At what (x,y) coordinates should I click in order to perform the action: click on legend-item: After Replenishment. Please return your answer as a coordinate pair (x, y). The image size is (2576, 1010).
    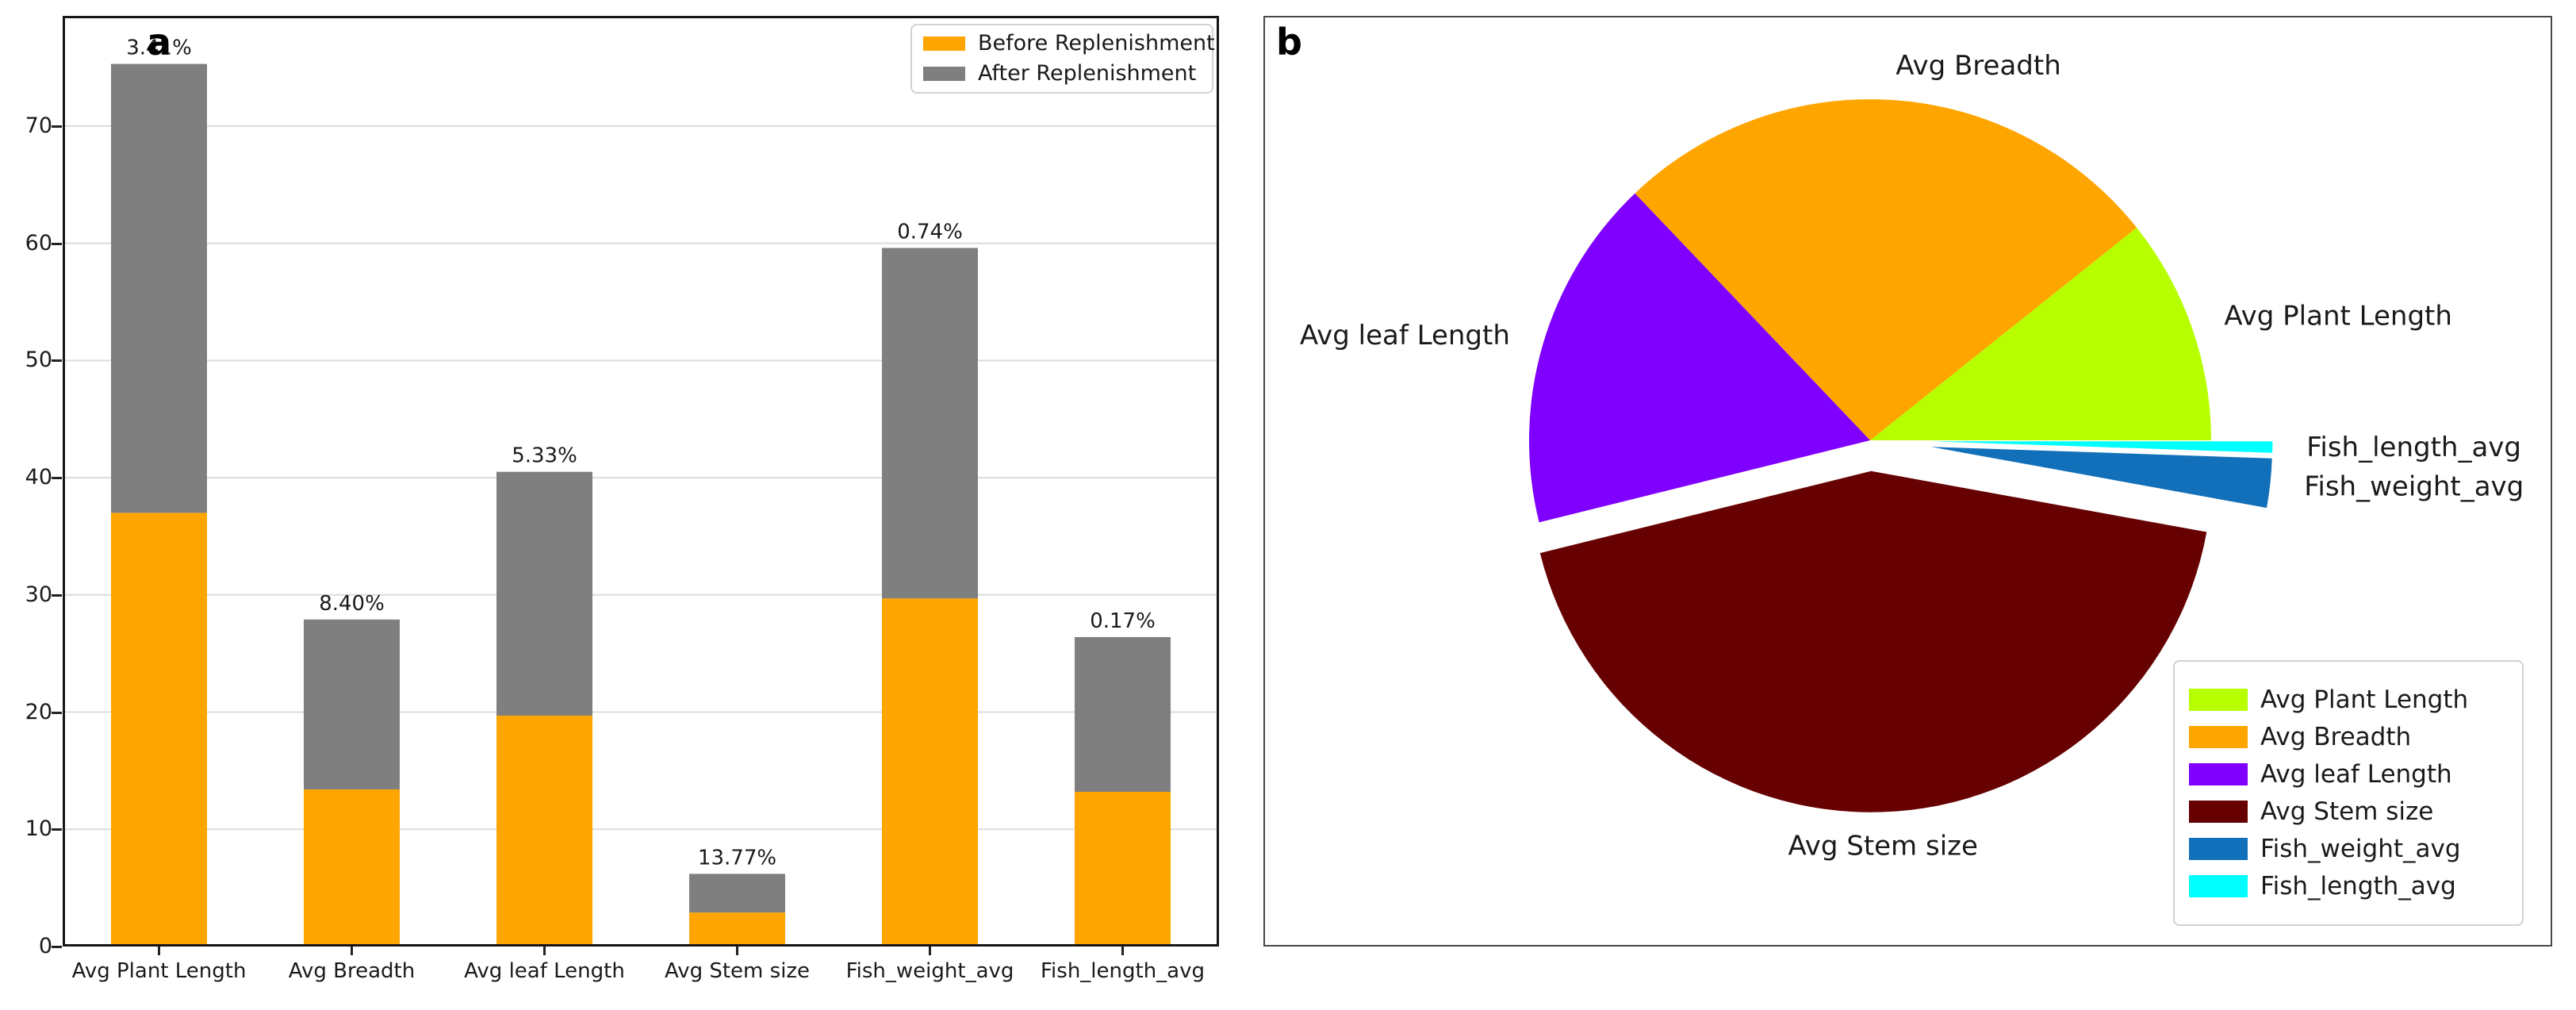
    Looking at the image, I should click on (1062, 74).